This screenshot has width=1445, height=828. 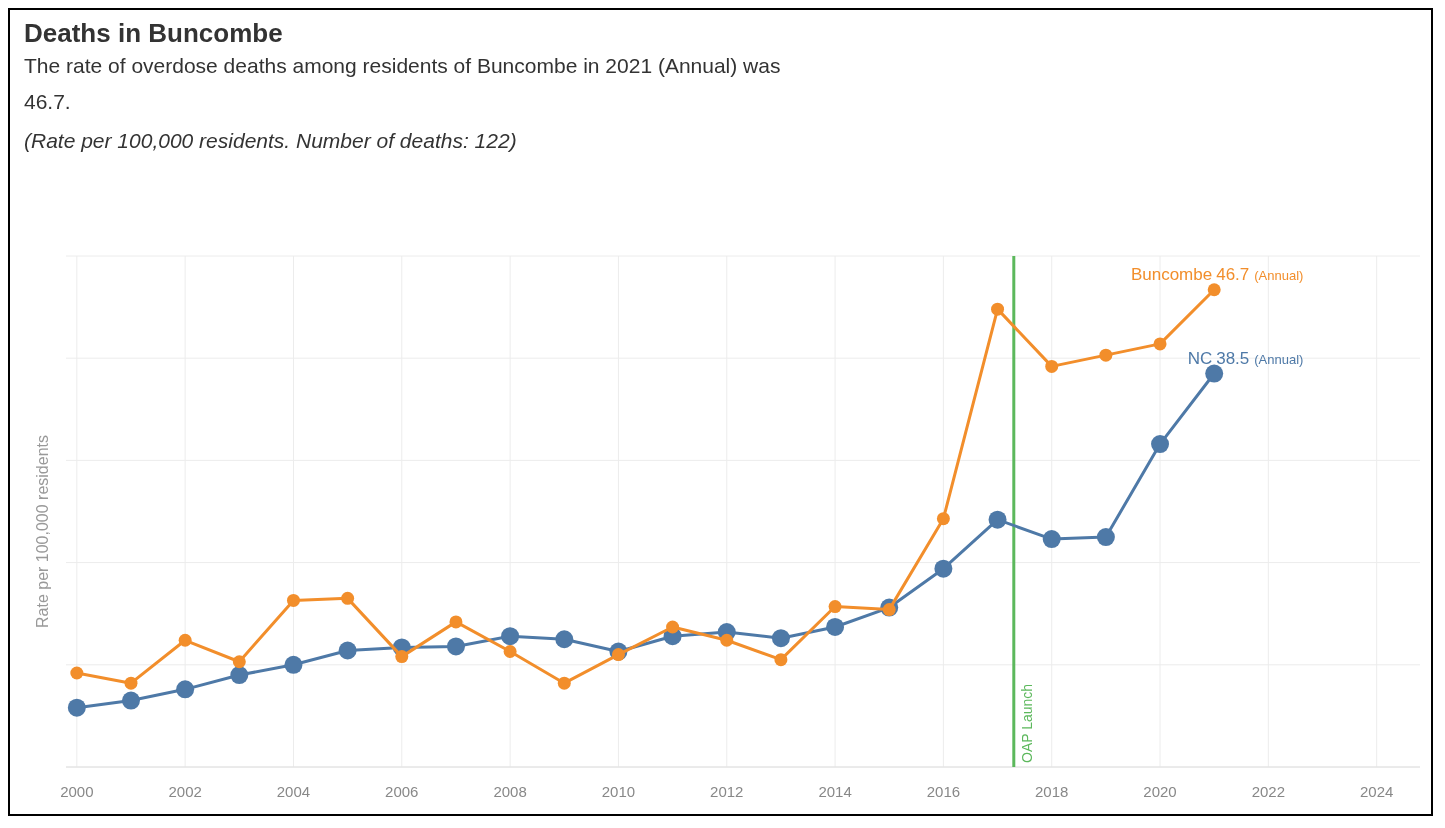 What do you see at coordinates (943, 791) in the screenshot?
I see `x-tick-label: 2016` at bounding box center [943, 791].